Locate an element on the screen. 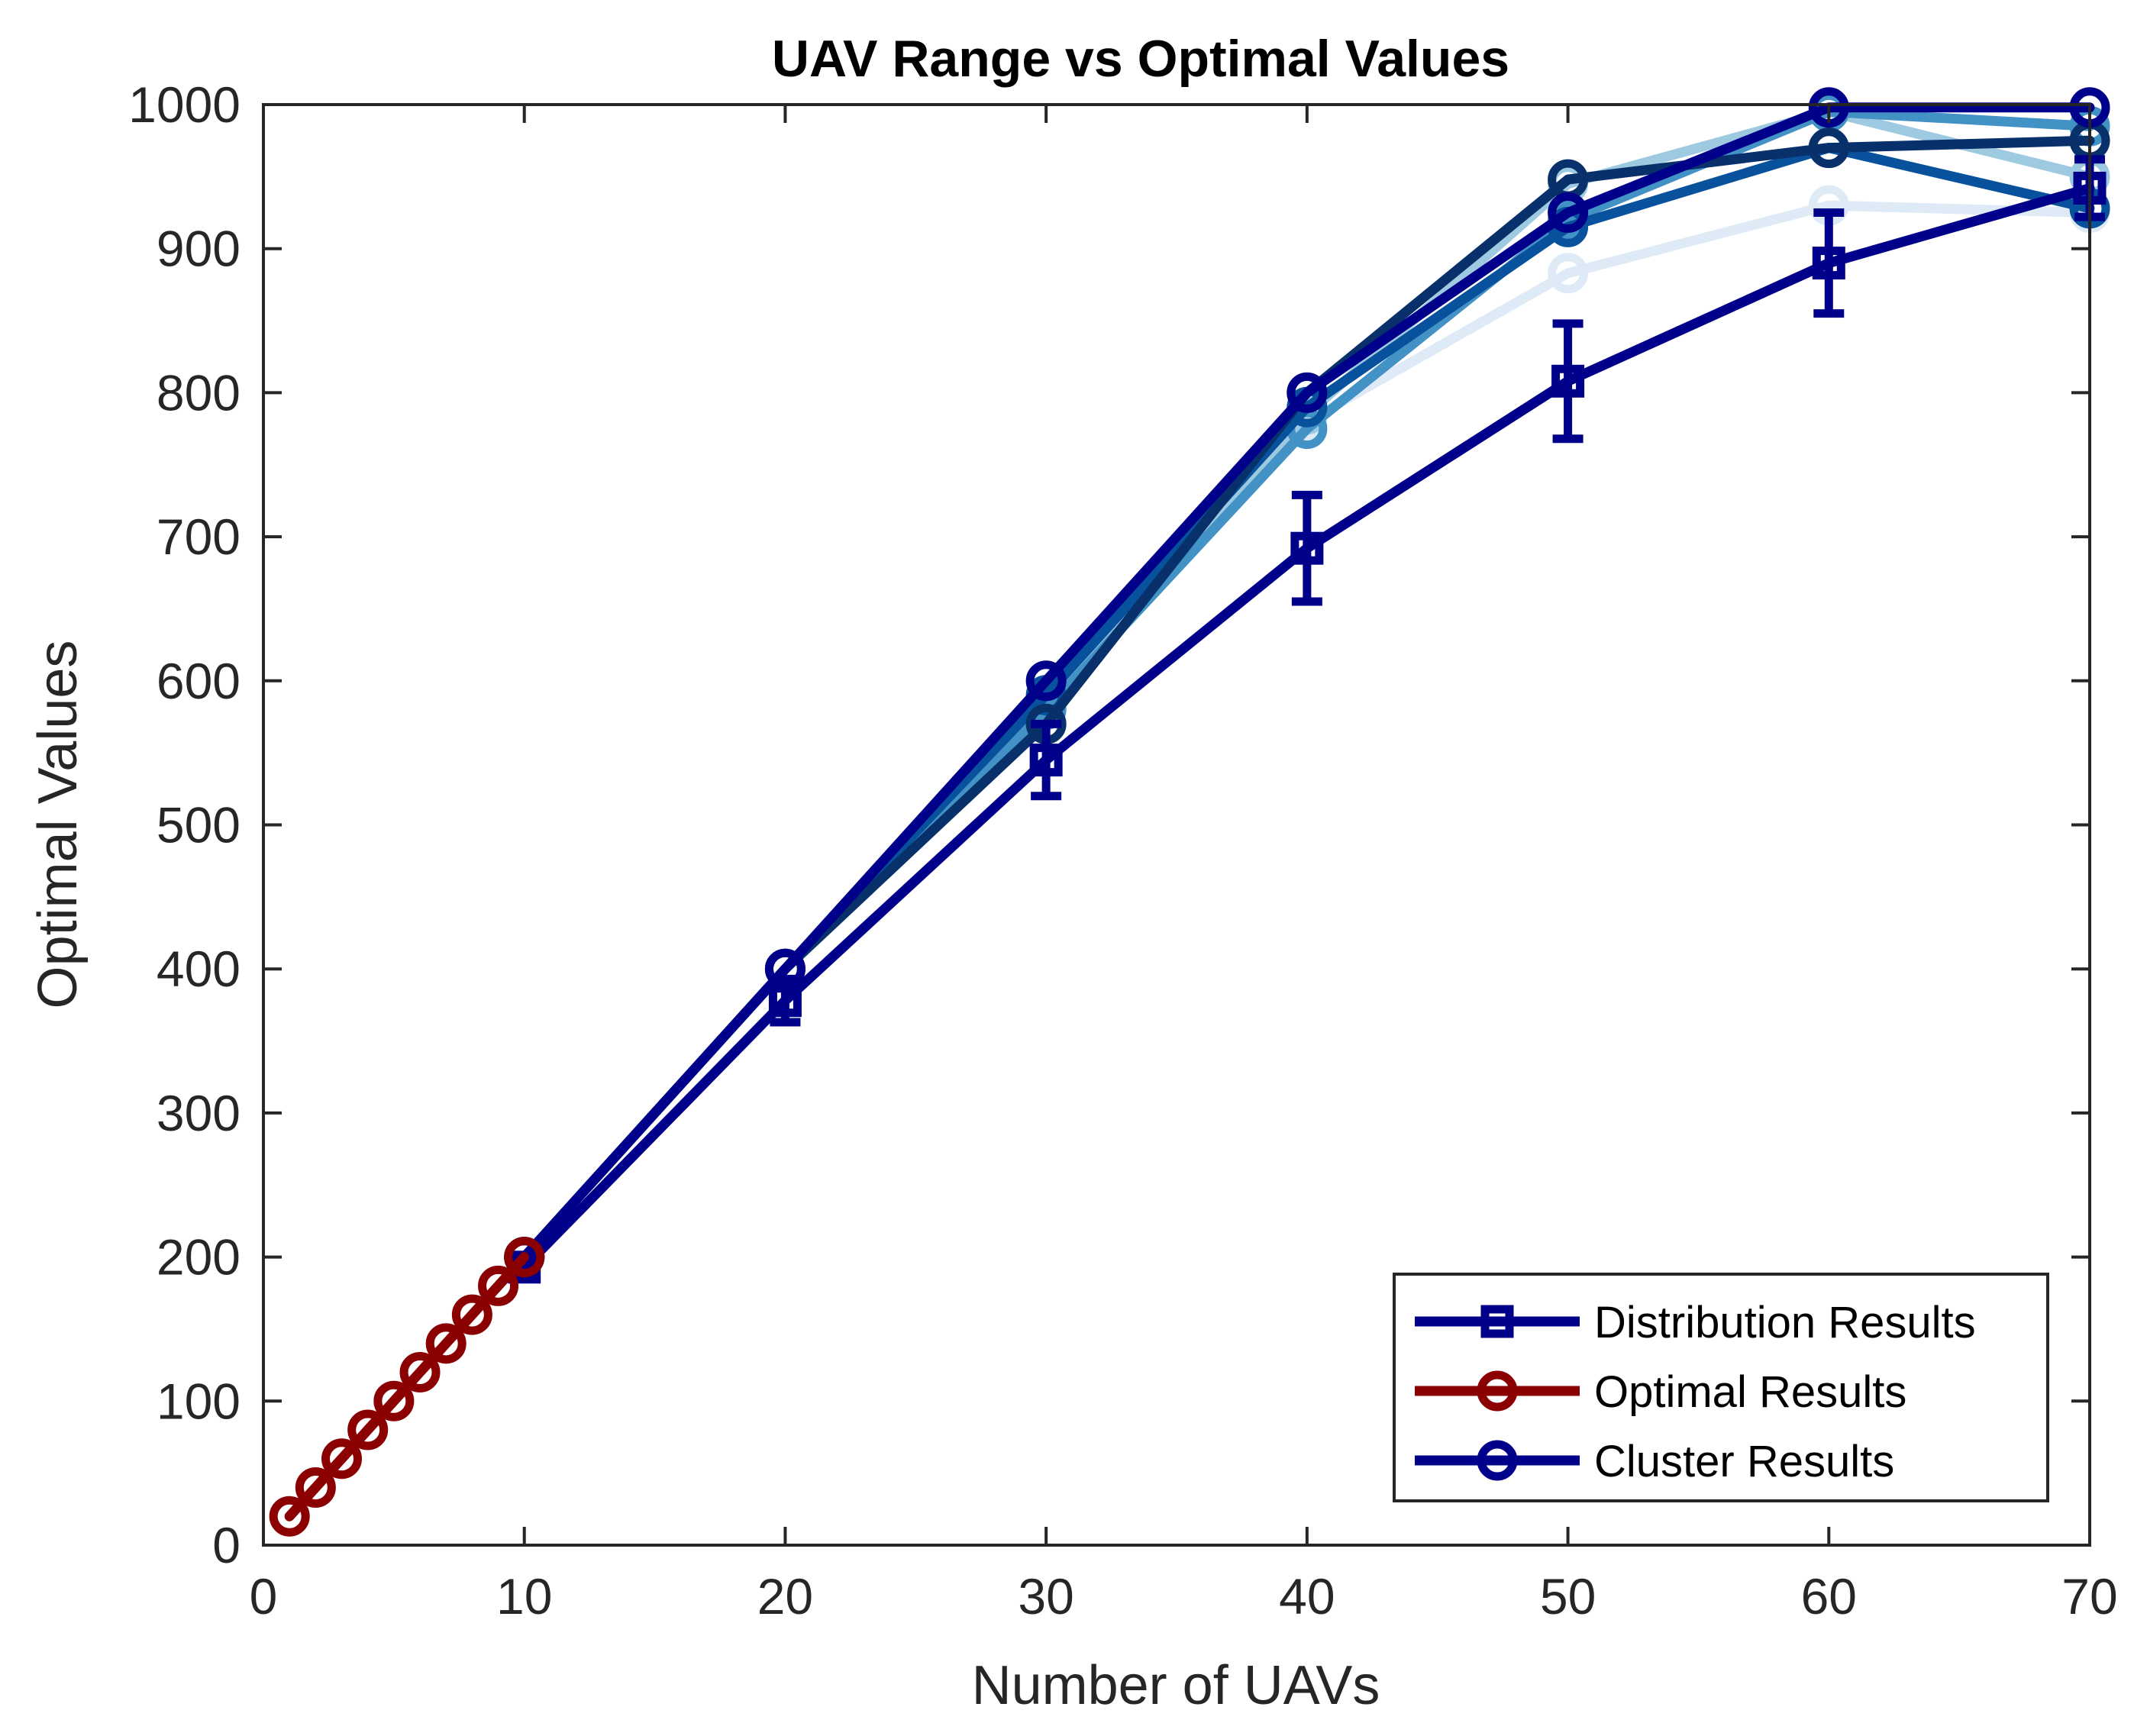  x-tick-label: 20 is located at coordinates (785, 1597).